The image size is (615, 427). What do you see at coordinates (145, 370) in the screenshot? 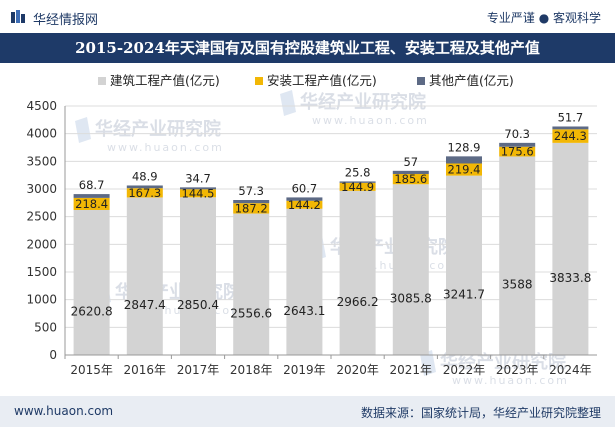
I see `x-tick-label: 2016年` at bounding box center [145, 370].